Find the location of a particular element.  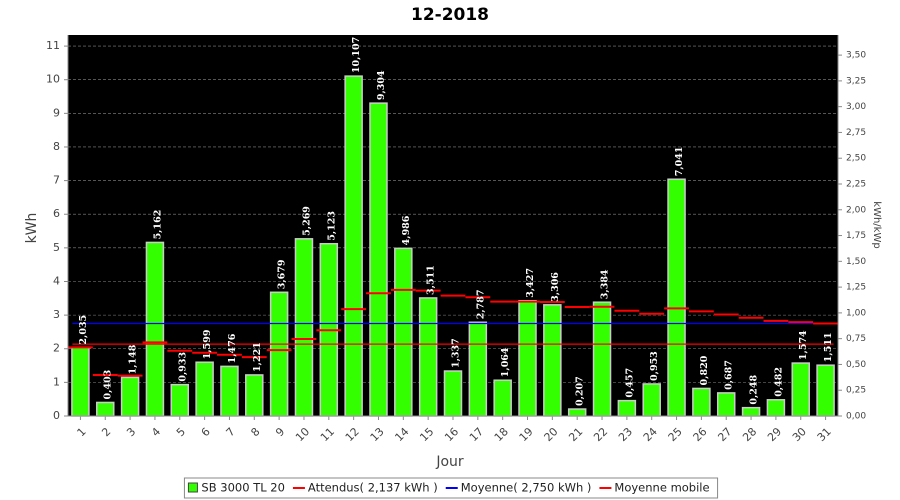

y2-tick-label: 0,50 is located at coordinates (856, 365).